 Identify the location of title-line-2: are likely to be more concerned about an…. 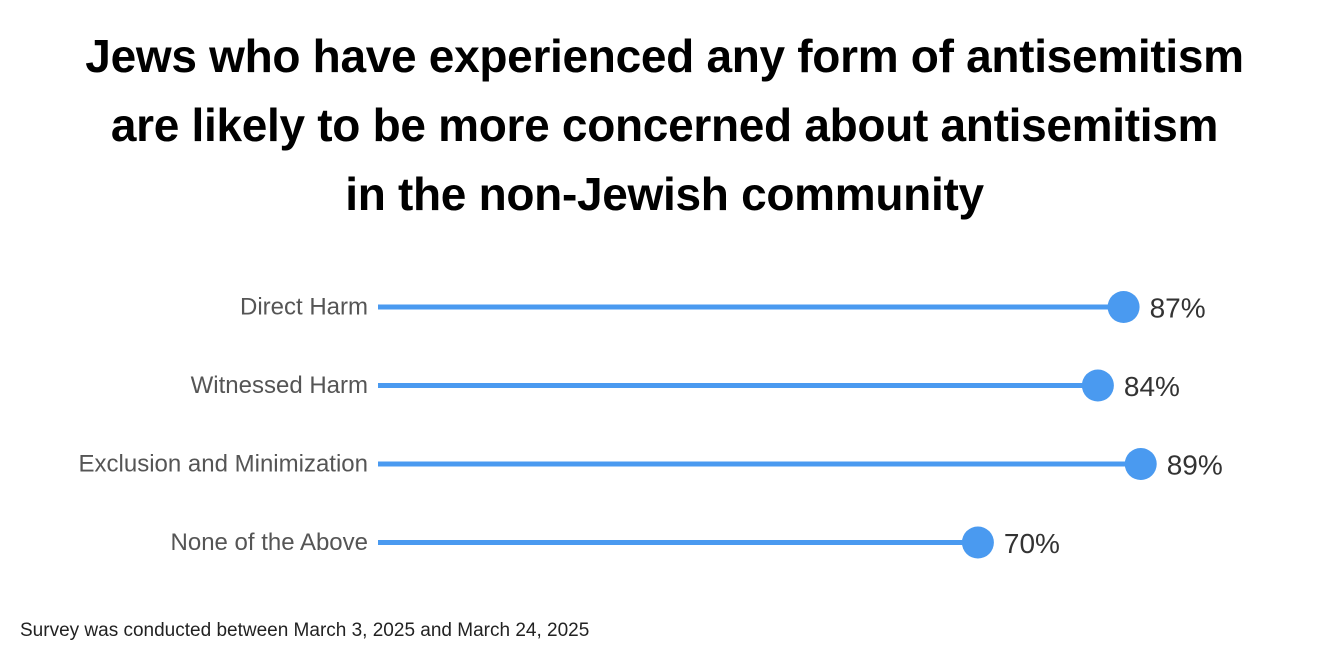
(664, 125).